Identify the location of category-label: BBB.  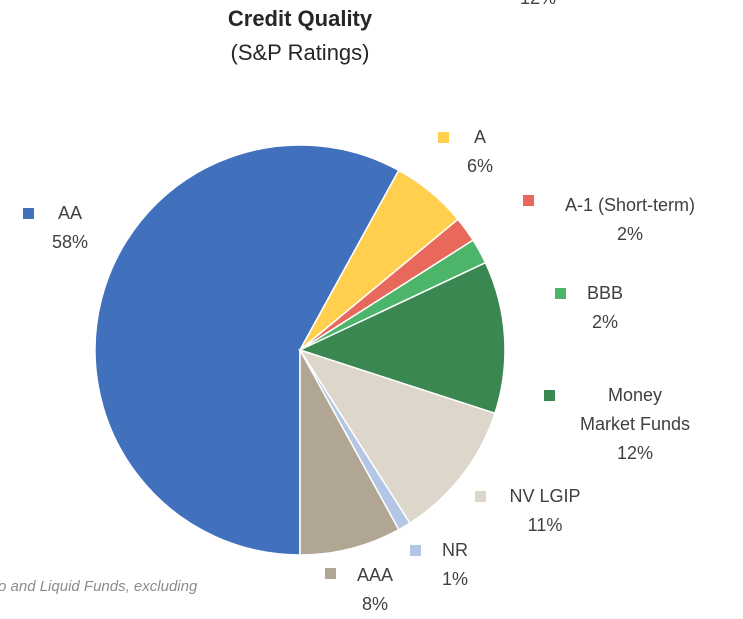
(605, 293).